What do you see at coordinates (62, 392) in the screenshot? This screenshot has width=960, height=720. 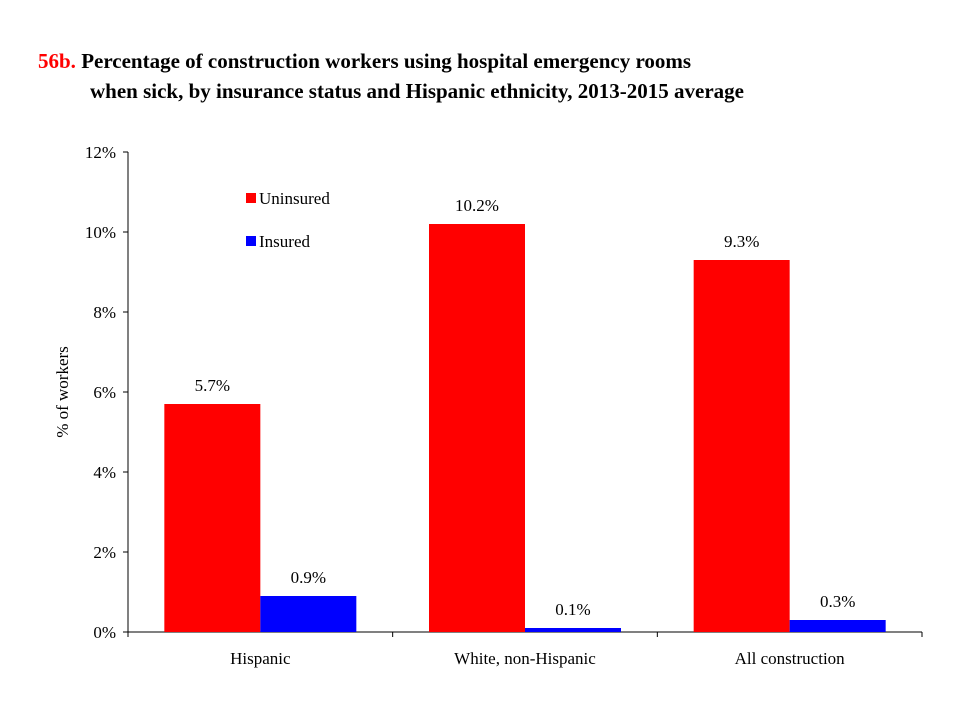 I see `y-axis-label: % of workers` at bounding box center [62, 392].